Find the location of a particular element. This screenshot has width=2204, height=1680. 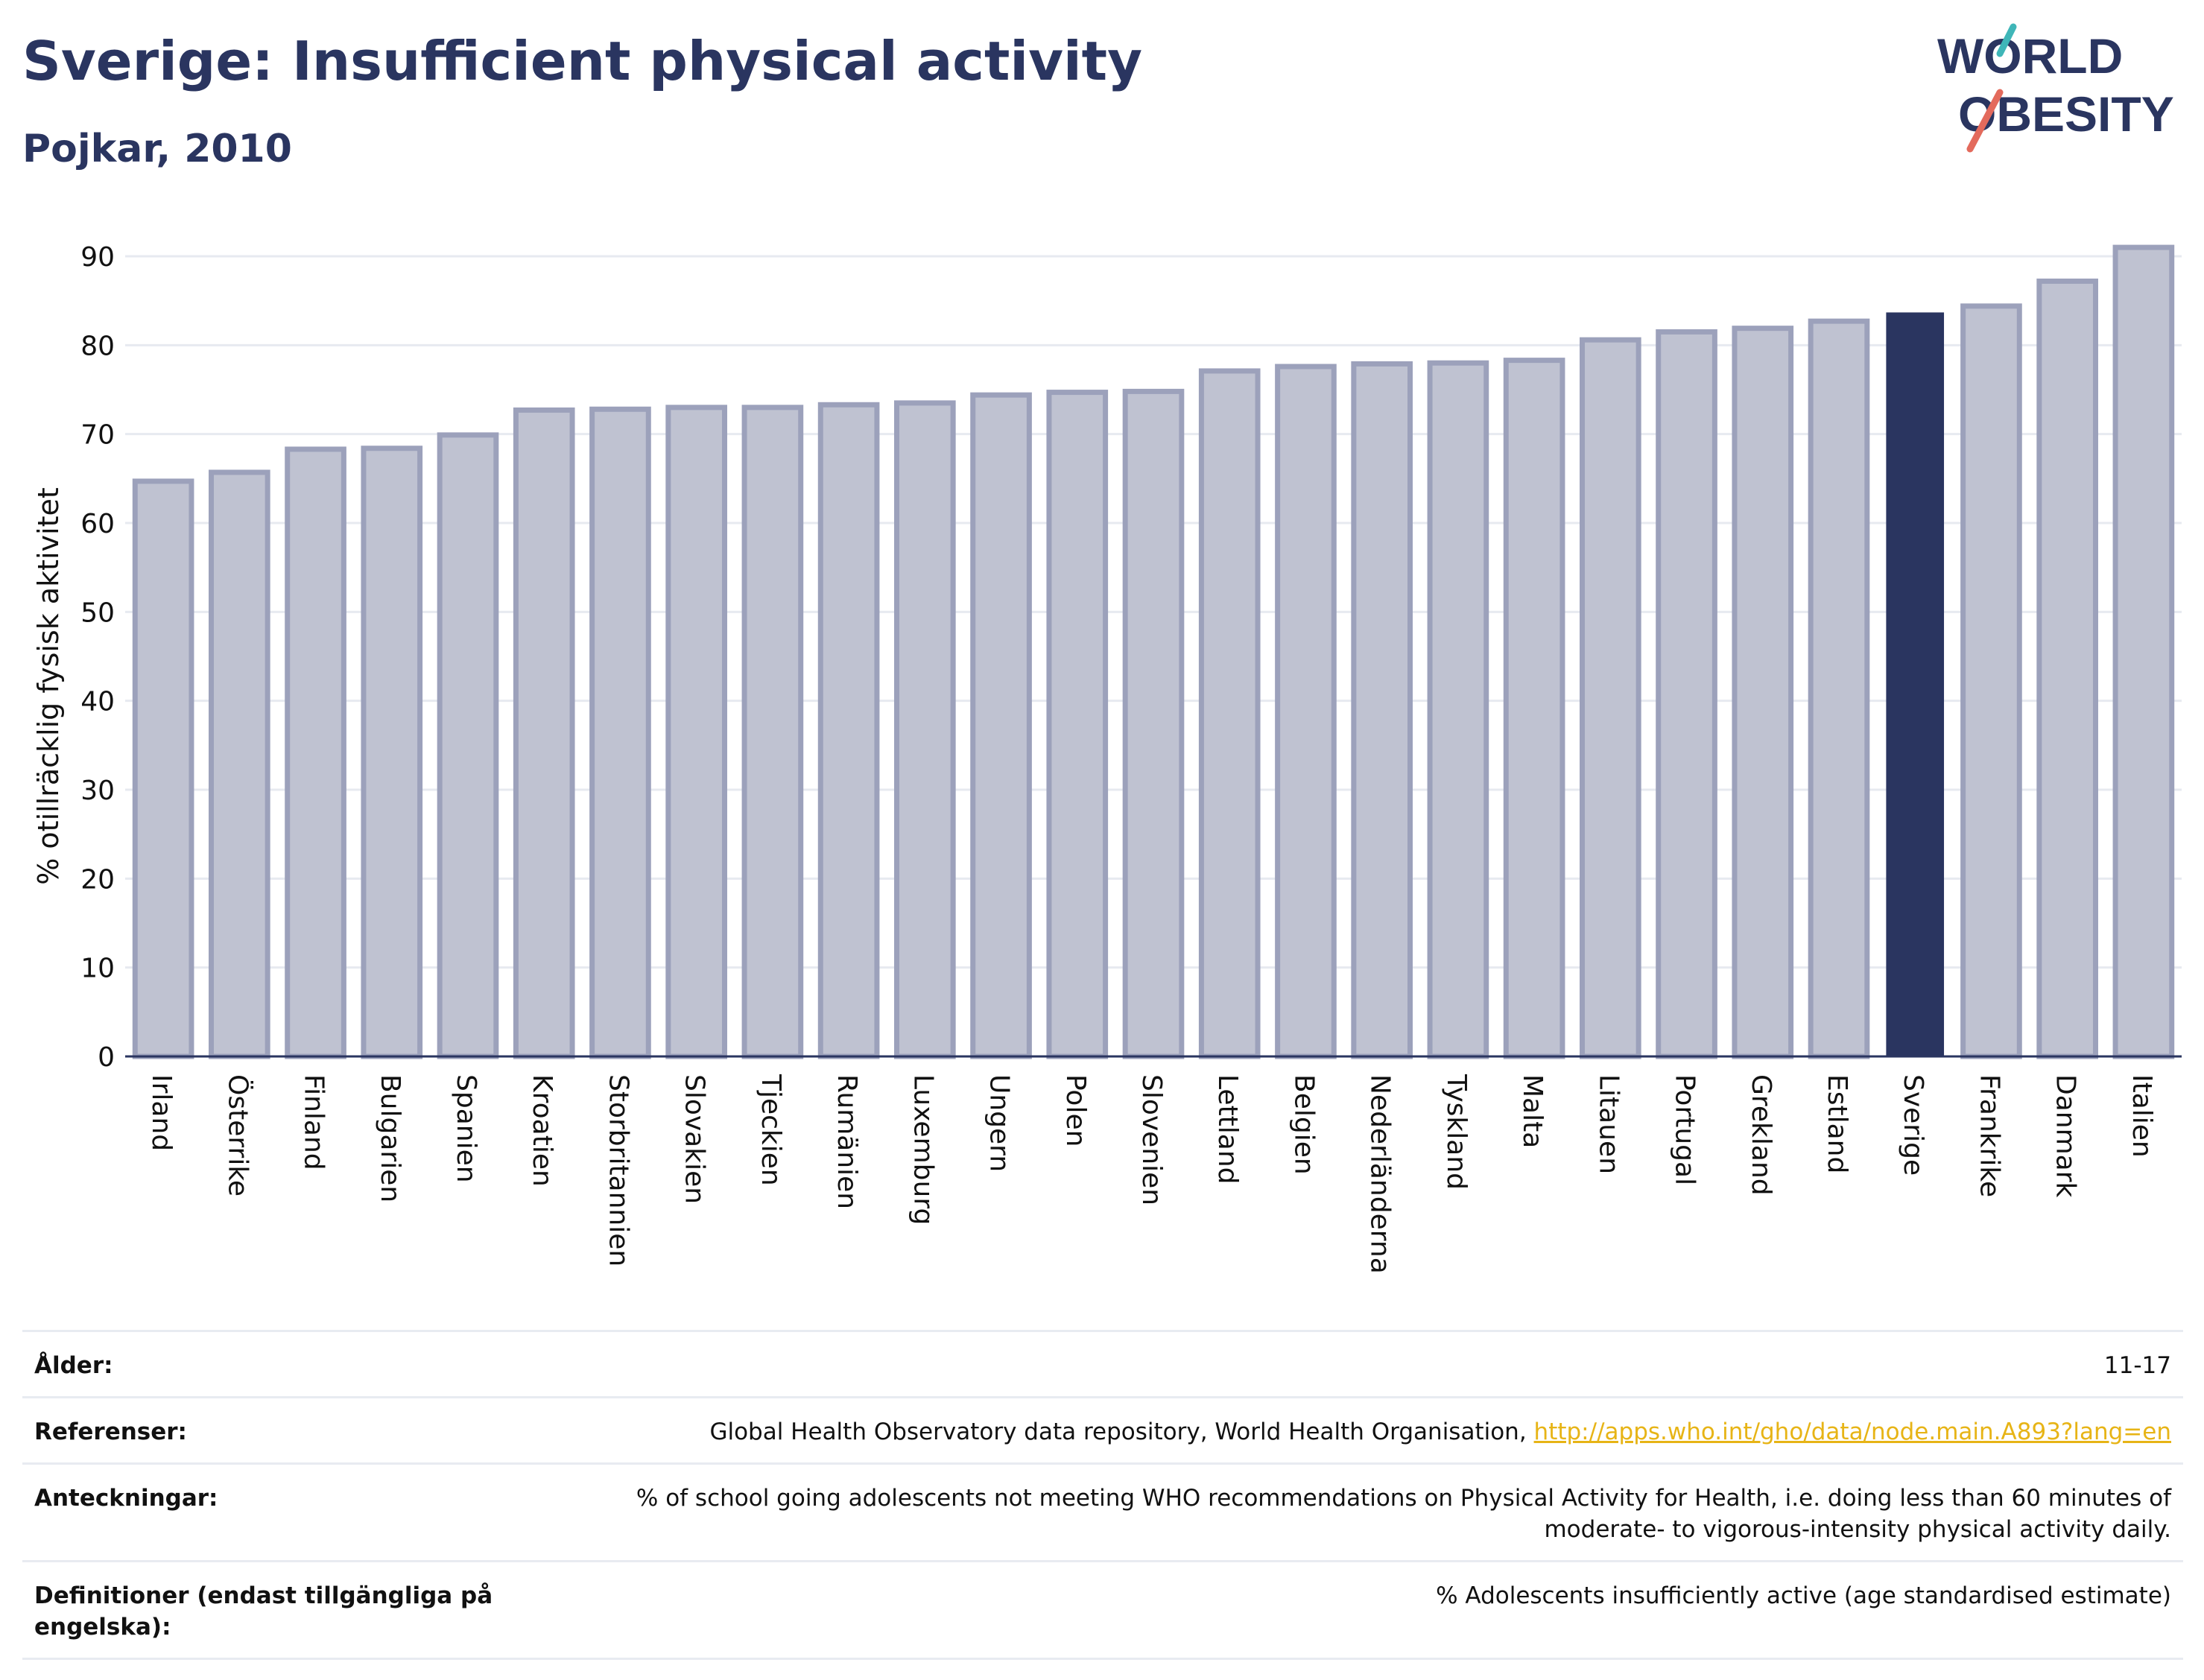

x-tick-label: Kroatien is located at coordinates (542, 1130).